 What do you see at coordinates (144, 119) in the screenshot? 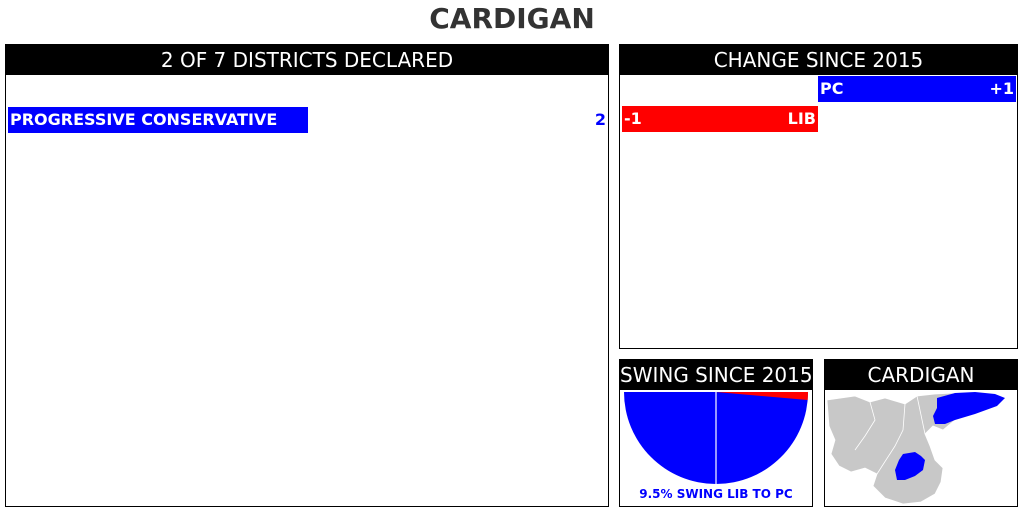
I see `party-name: PROGRESSIVE CONSERVATIVE` at bounding box center [144, 119].